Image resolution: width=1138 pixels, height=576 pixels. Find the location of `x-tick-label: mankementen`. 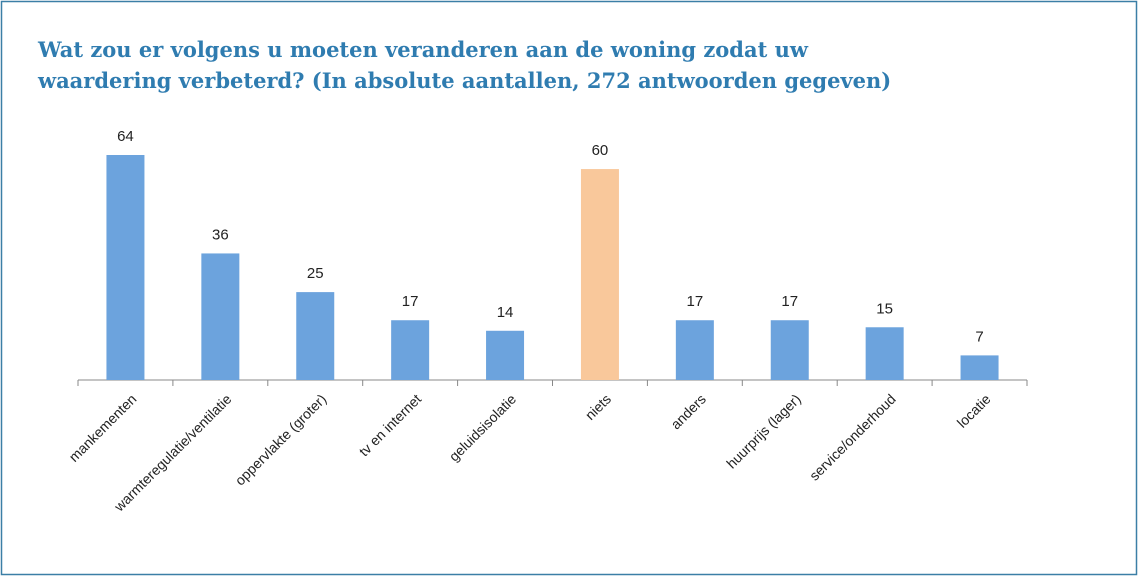

x-tick-label: mankementen is located at coordinates (103, 428).